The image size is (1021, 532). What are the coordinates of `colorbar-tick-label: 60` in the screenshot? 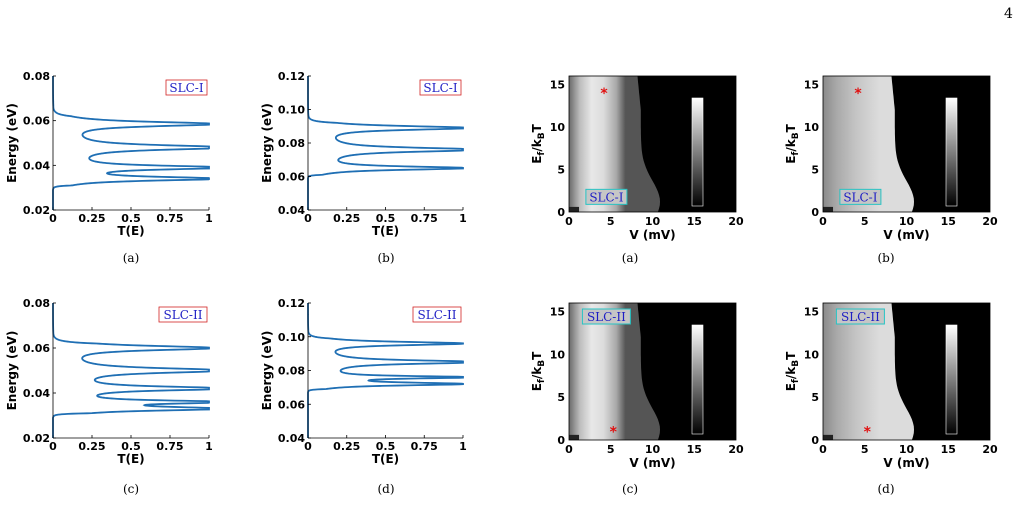 It's located at (968, 326).